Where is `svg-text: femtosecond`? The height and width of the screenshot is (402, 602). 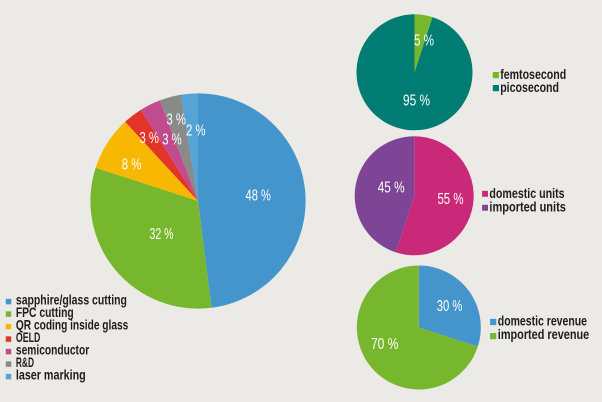
svg-text: femtosecond is located at coordinates (533, 74).